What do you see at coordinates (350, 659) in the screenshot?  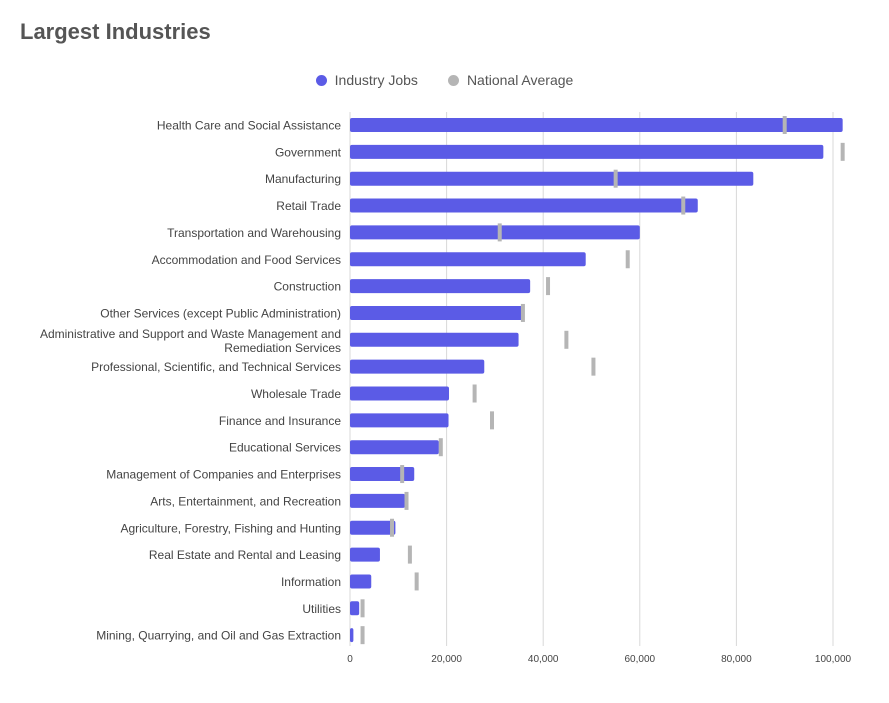 I see `x-tick-label: 0` at bounding box center [350, 659].